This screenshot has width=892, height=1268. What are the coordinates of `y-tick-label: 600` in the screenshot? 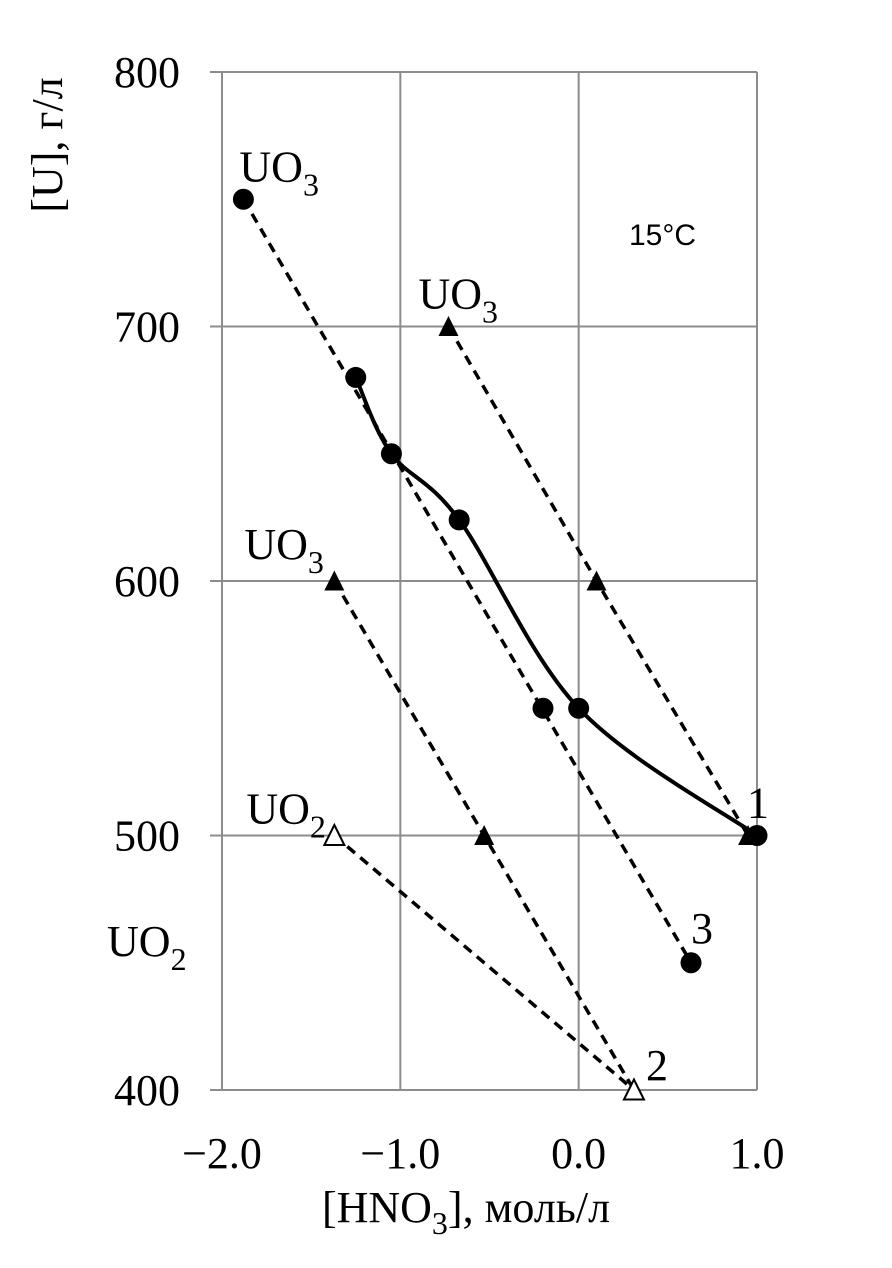 It's located at (147, 581).